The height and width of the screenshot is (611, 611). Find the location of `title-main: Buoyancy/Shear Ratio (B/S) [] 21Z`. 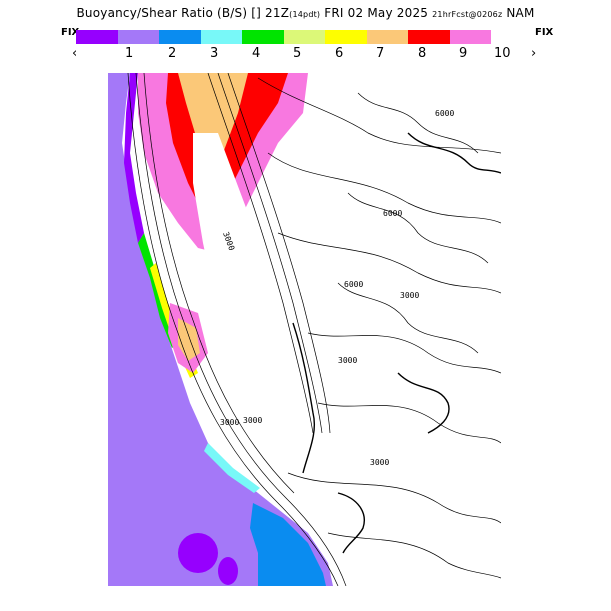

title-main: Buoyancy/Shear Ratio (B/S) [] 21Z is located at coordinates (183, 13).